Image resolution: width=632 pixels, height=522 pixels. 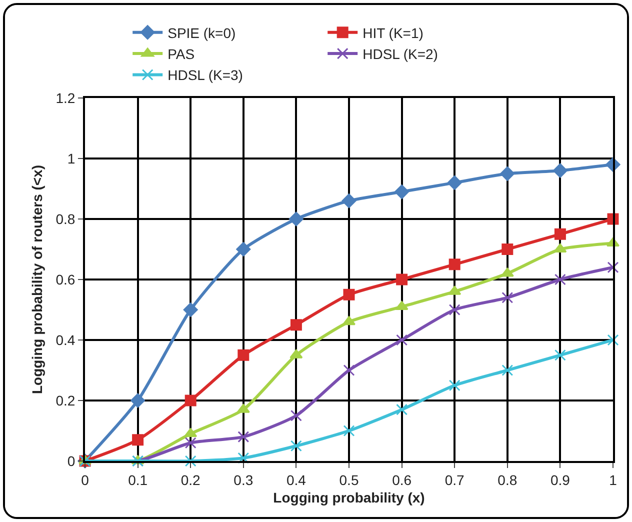 I want to click on x-tick-label: 0.1, so click(x=138, y=480).